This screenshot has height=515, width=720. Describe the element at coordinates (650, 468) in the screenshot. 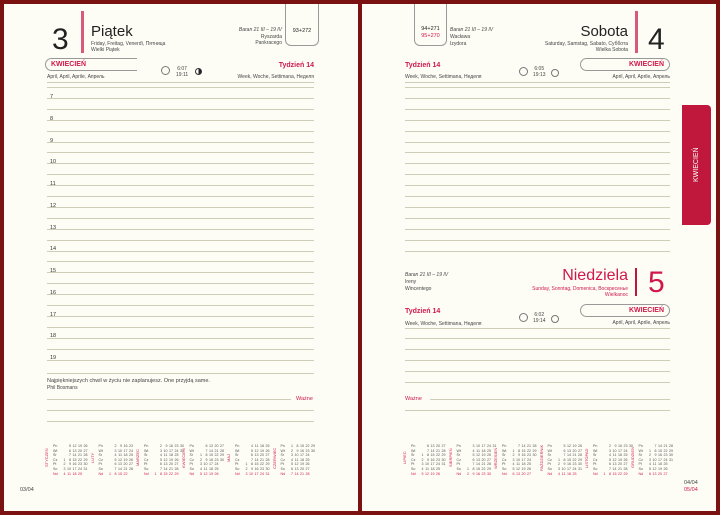

I see `calendar-day: 5` at that location.